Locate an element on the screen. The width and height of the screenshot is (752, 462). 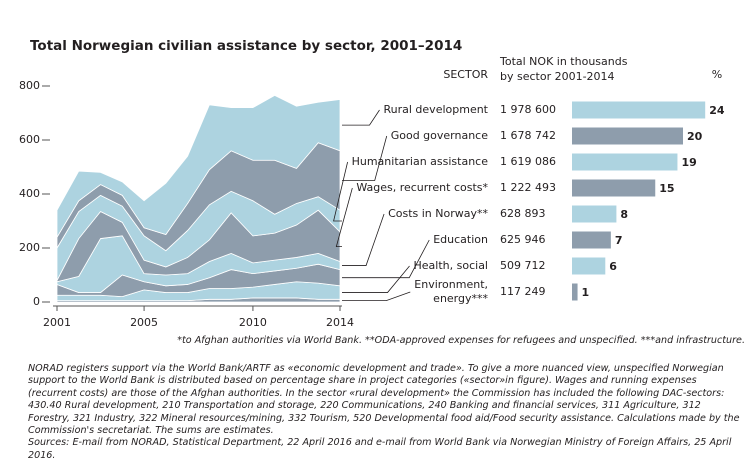
y-tick-label: 600 is located at coordinates (29, 139).